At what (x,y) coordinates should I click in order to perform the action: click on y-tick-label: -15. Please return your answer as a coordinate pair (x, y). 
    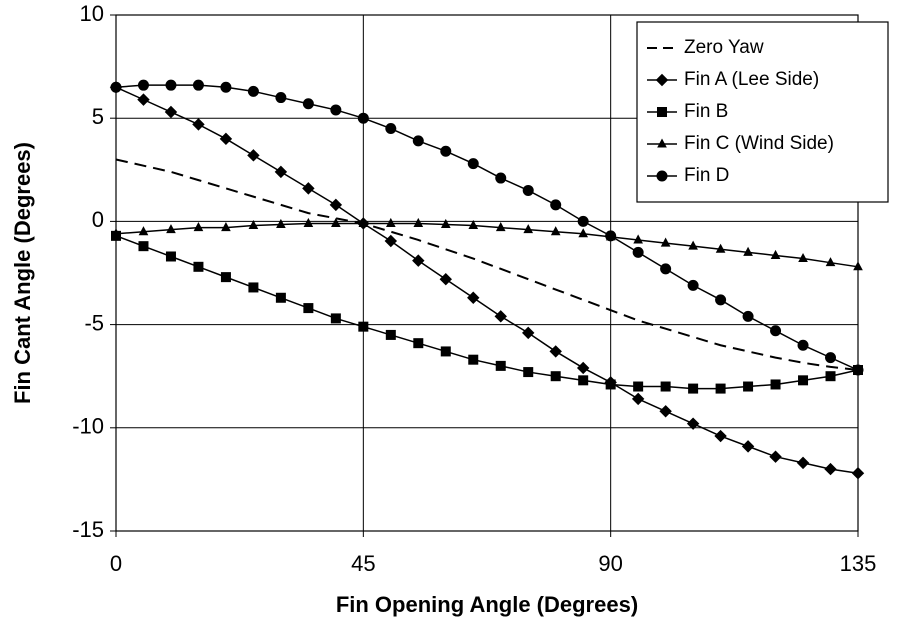
    Looking at the image, I should click on (88, 529).